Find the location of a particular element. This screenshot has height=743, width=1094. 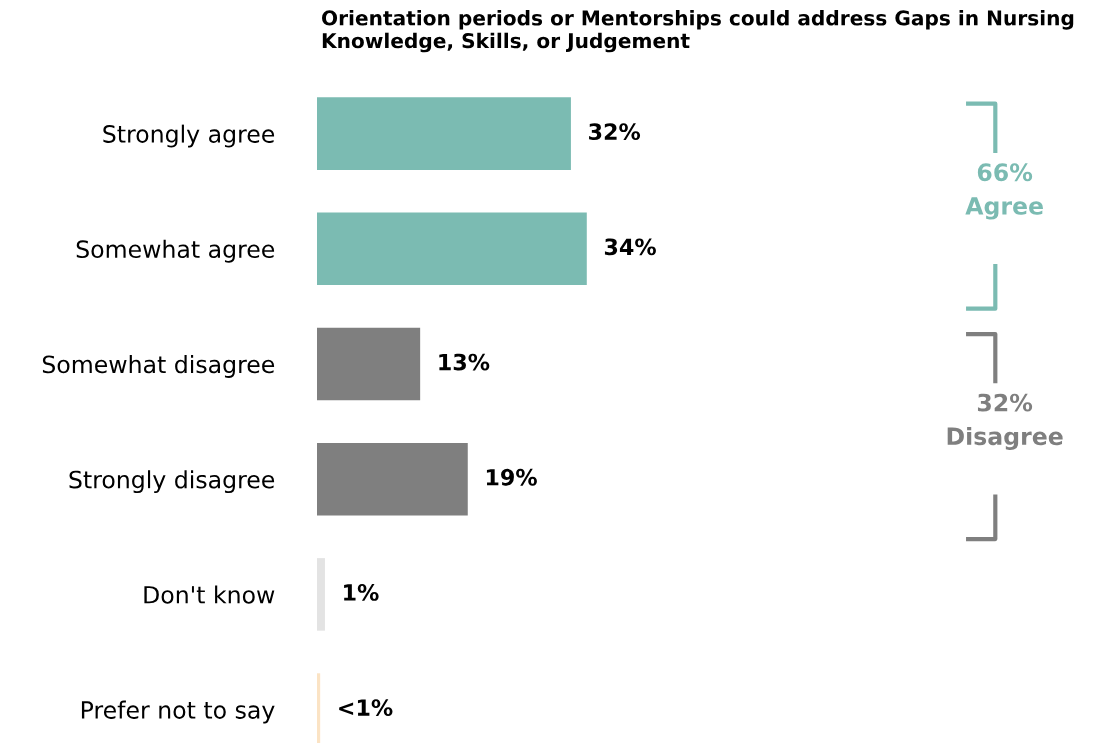

data-label: 34% is located at coordinates (630, 247).